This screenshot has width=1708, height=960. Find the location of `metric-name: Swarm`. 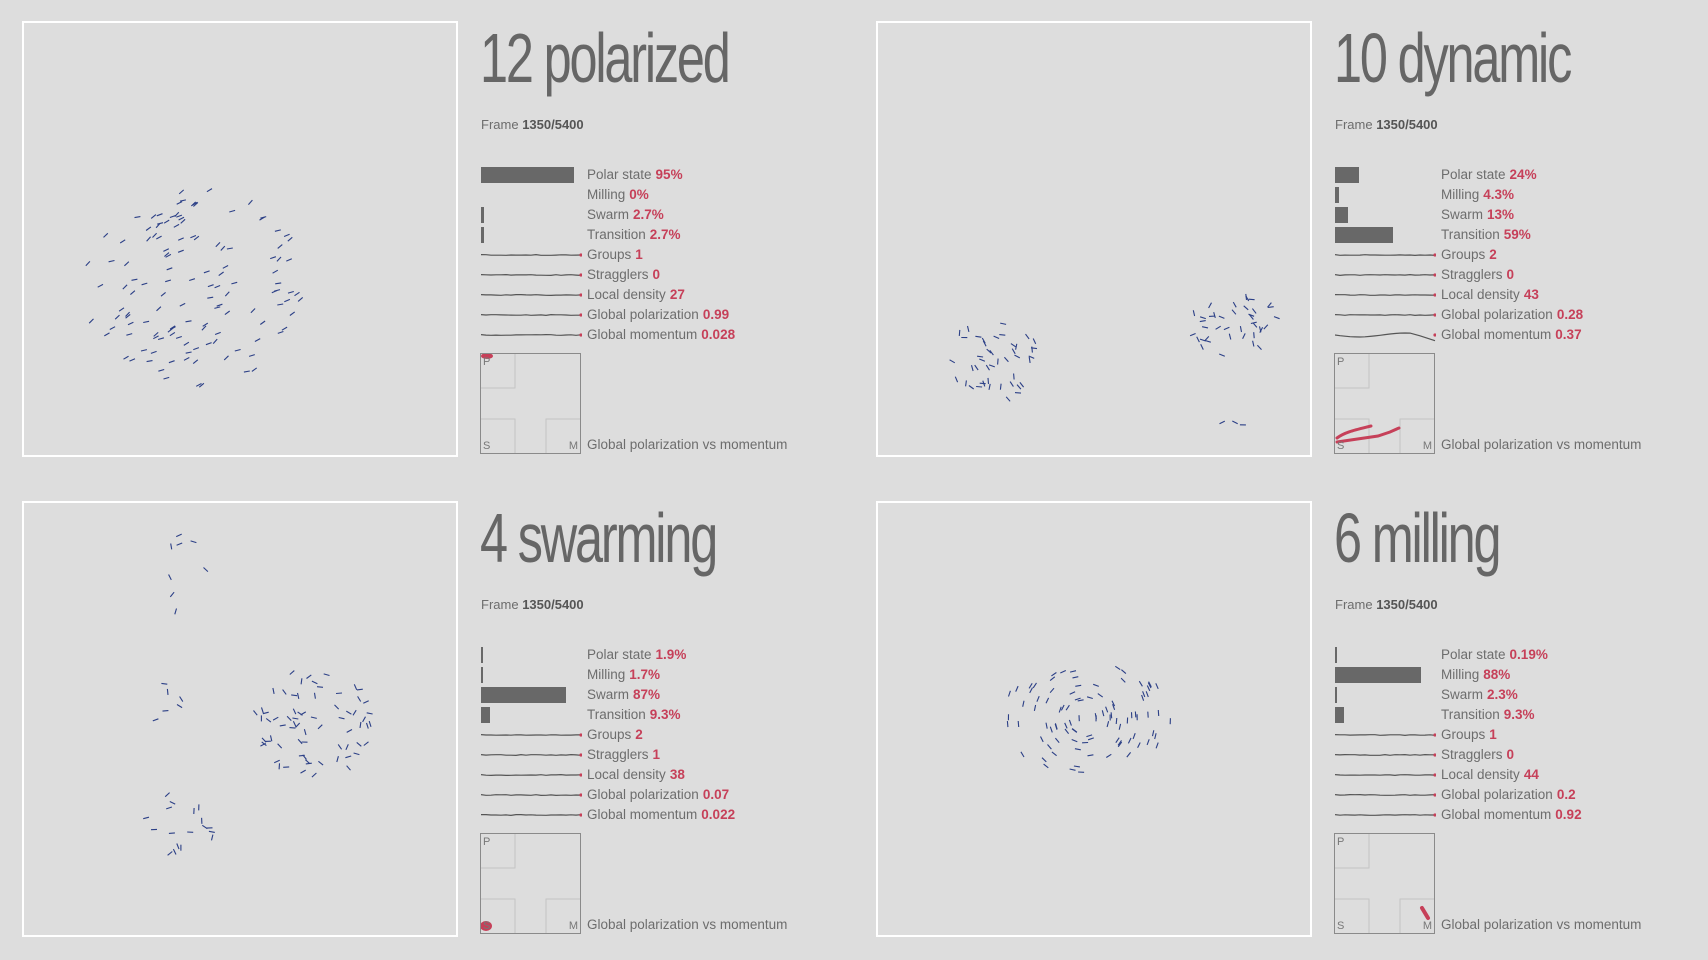

metric-name: Swarm is located at coordinates (1462, 214).